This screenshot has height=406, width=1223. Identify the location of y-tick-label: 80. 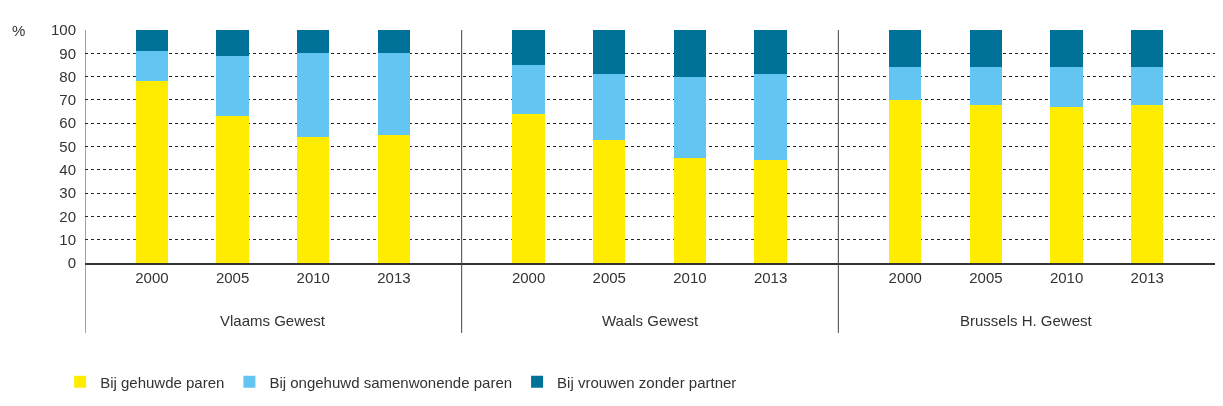
(67, 76).